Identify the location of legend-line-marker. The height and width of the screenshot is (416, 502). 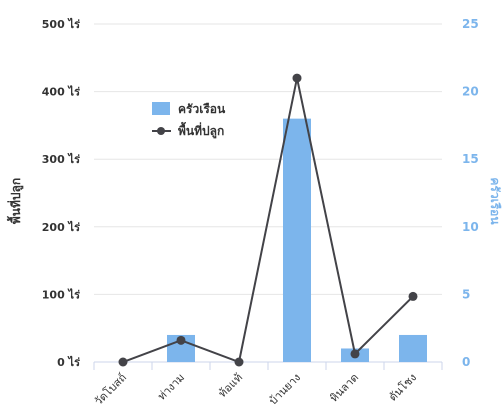
(161, 131).